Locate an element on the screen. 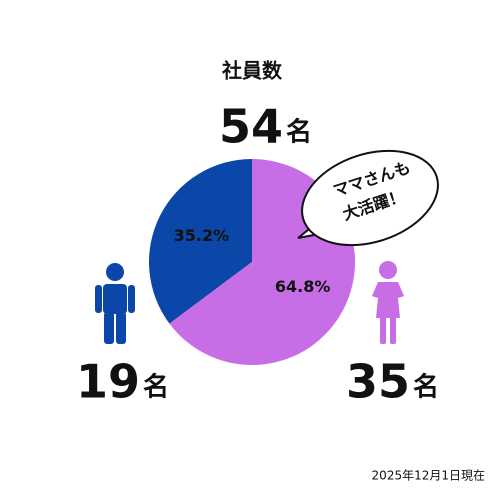 The height and width of the screenshot is (500, 500). count: 35 is located at coordinates (378, 382).